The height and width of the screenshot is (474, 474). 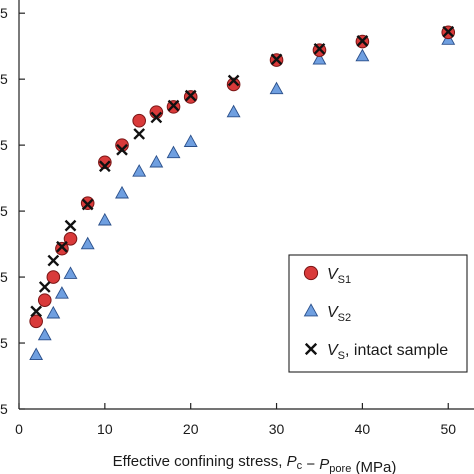 What do you see at coordinates (373, 466) in the screenshot?
I see `x-axis-label-part: (MPa)` at bounding box center [373, 466].